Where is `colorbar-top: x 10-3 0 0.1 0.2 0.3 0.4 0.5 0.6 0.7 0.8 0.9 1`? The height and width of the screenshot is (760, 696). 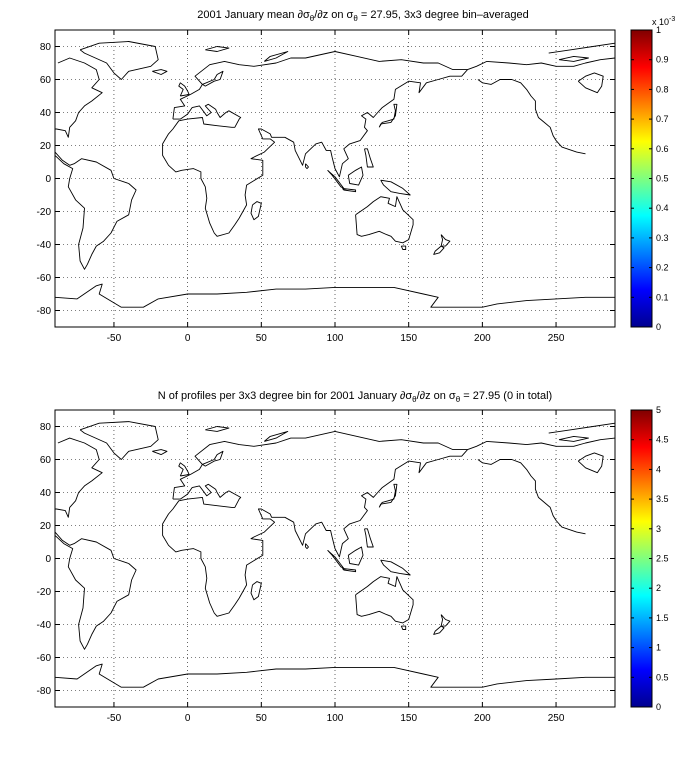
colorbar-top: x 10-3 0 0.1 0.2 0.3 0.4 0.5 0.6 0.7 0.8 0.9 1 is located at coordinates (652, 174).